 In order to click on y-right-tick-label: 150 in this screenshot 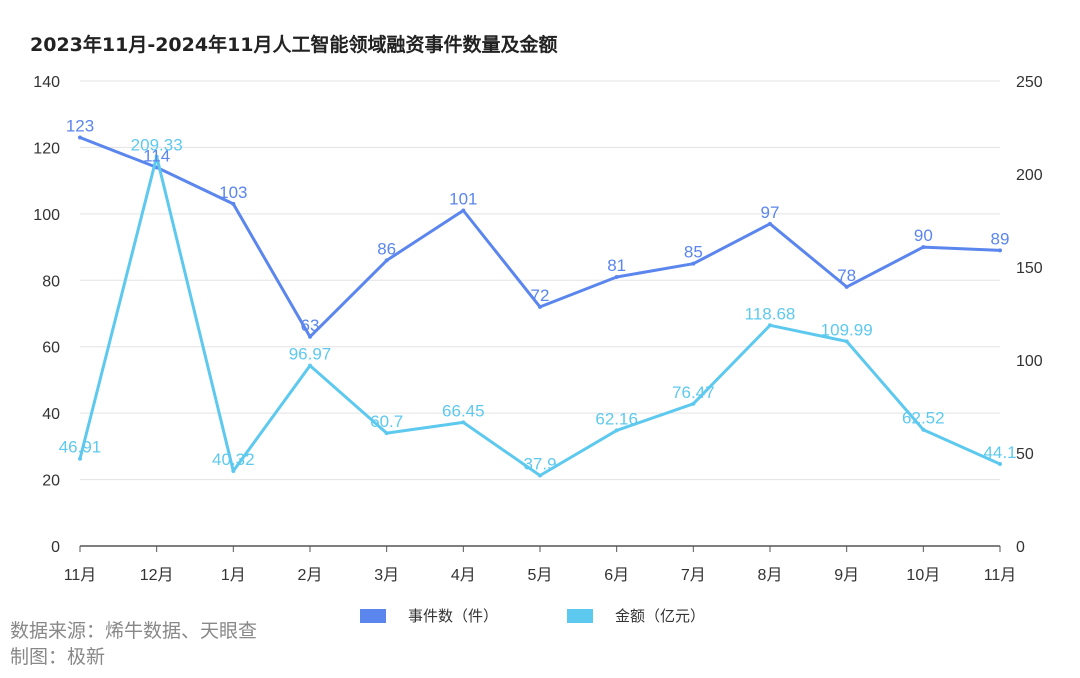, I will do `click(1029, 268)`.